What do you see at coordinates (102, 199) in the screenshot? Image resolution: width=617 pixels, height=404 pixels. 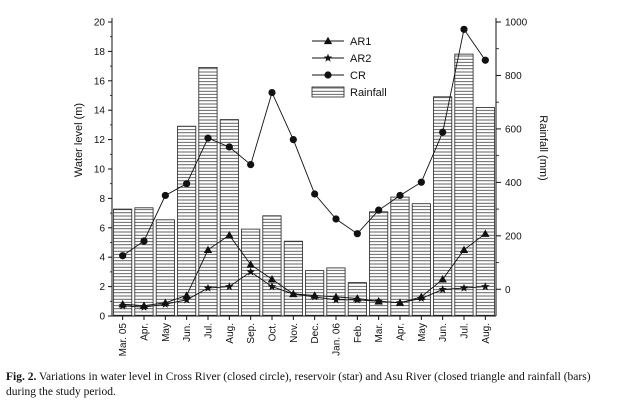 I see `y-tick-label-4: 8` at bounding box center [102, 199].